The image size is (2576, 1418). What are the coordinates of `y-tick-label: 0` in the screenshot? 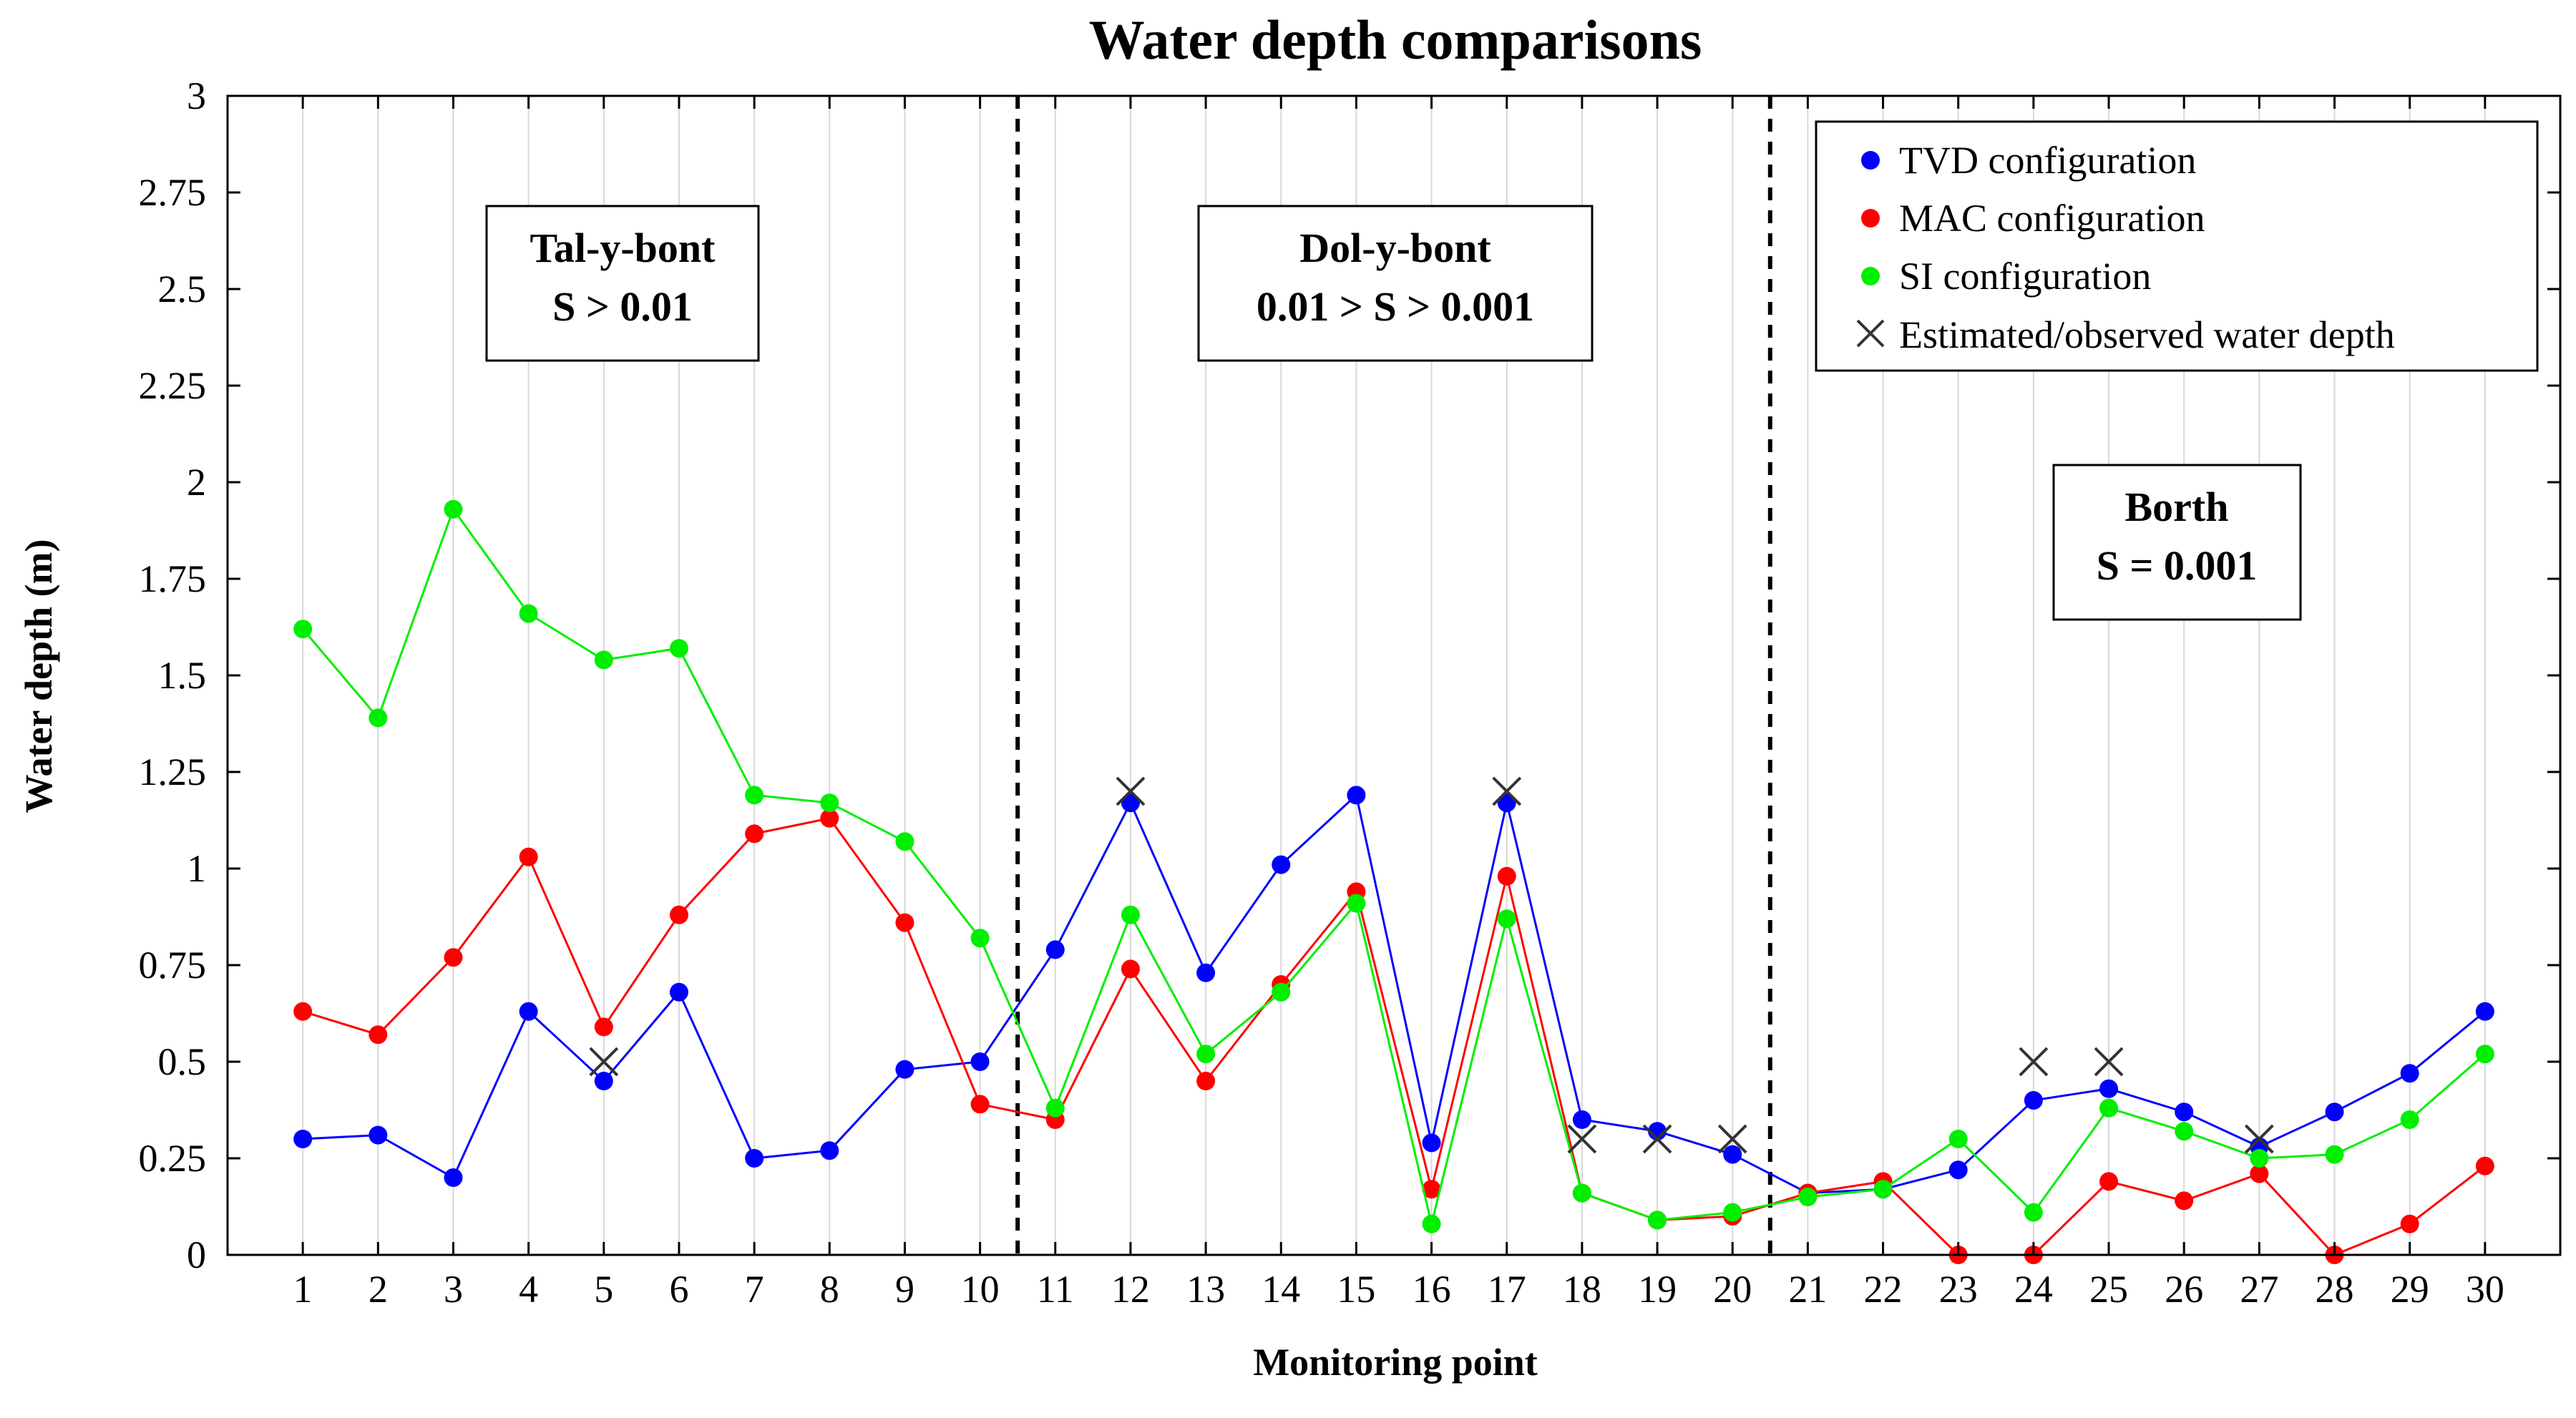 It's located at (196, 1254).